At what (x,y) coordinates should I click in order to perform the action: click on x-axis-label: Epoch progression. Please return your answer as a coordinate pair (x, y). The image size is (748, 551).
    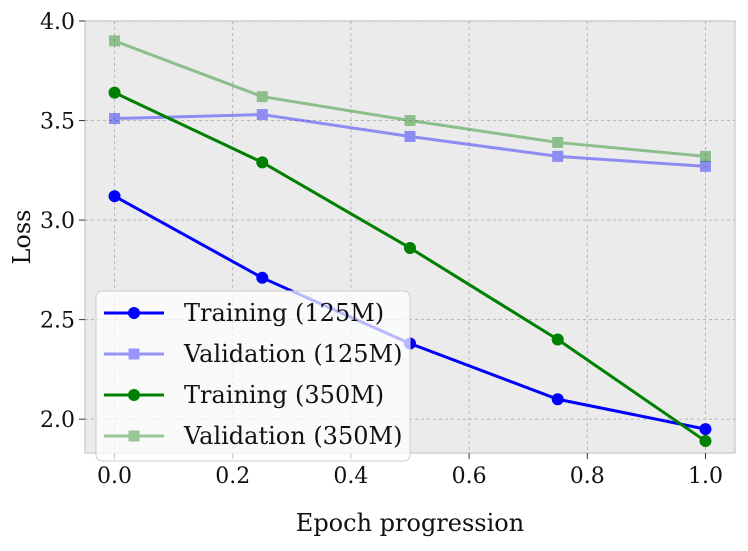
    Looking at the image, I should click on (410, 523).